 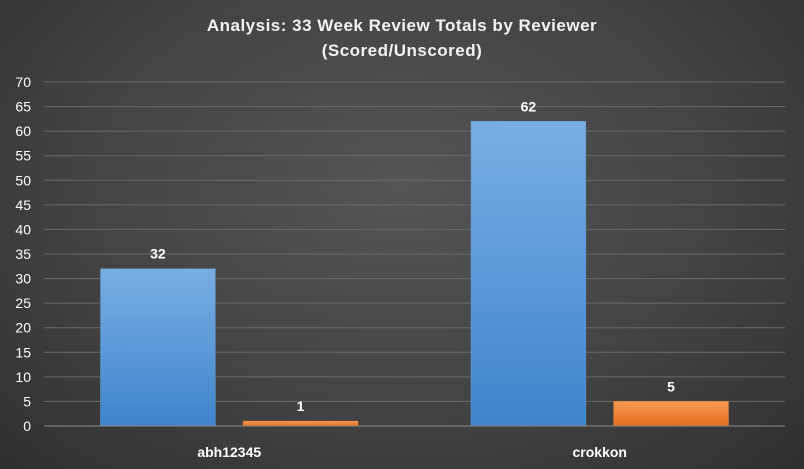 I want to click on y-tick-label: 65, so click(x=23, y=107).